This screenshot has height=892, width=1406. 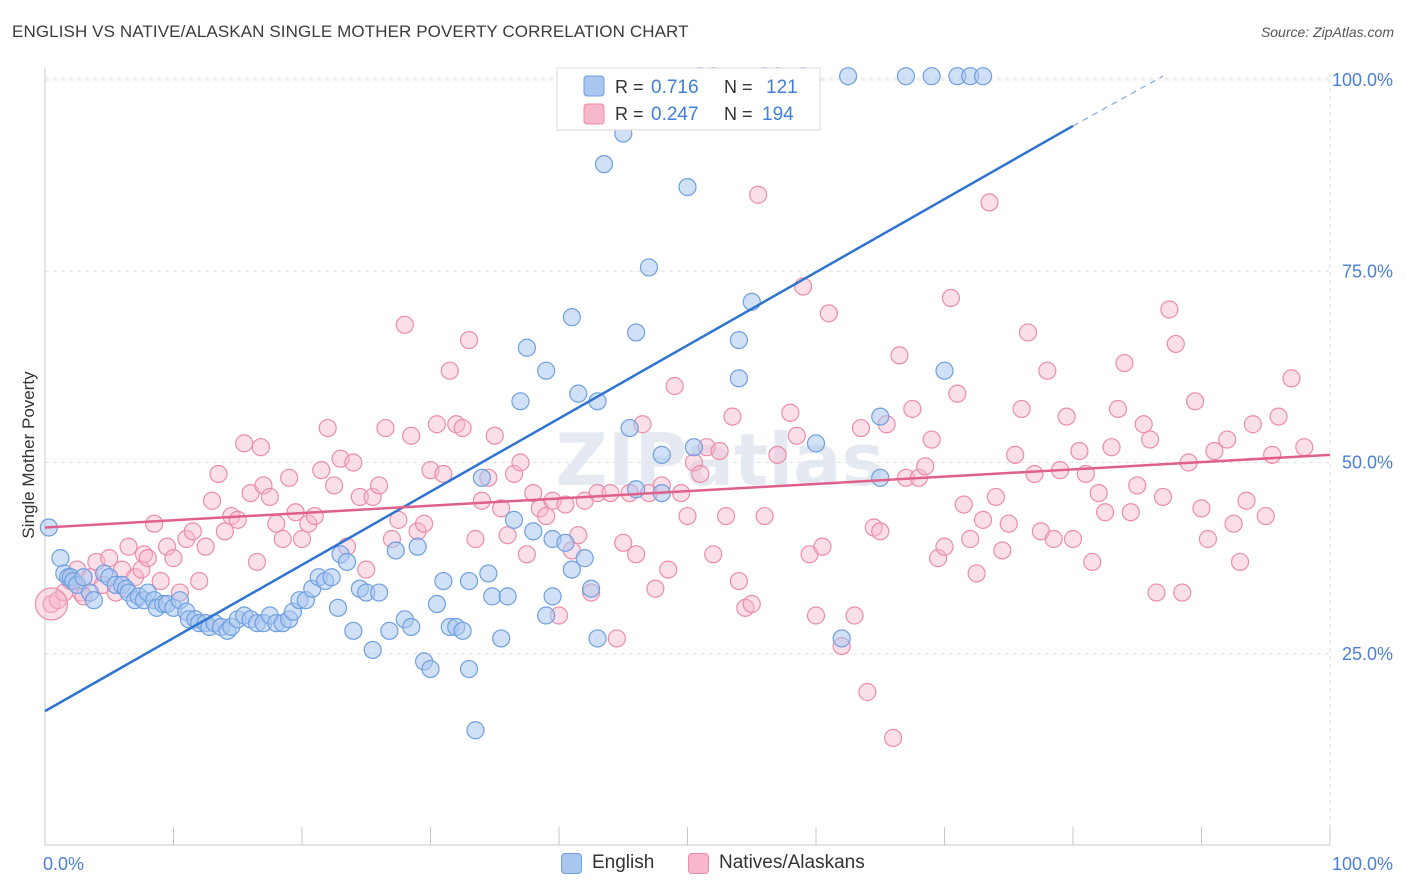 I want to click on legend-native-item: Natives/Alaskans, so click(x=776, y=863).